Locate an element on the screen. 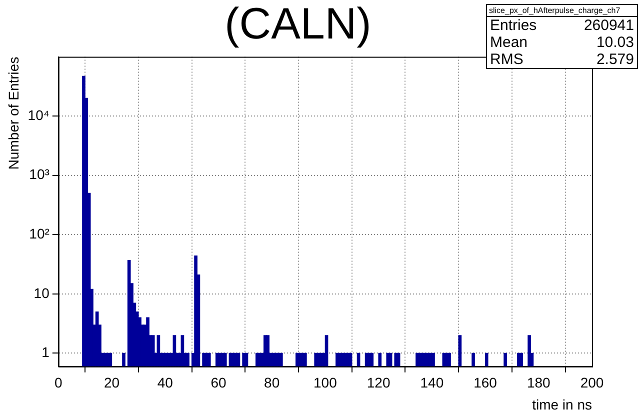 This screenshot has width=640, height=418. y-tick-label: 1 is located at coordinates (46, 352).